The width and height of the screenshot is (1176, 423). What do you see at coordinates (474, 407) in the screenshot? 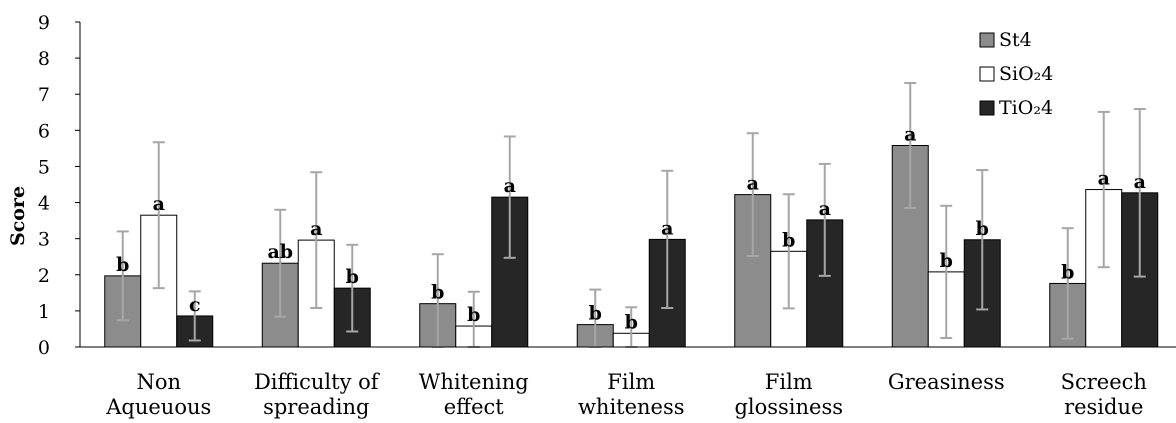
I see `category-label: effect` at bounding box center [474, 407].